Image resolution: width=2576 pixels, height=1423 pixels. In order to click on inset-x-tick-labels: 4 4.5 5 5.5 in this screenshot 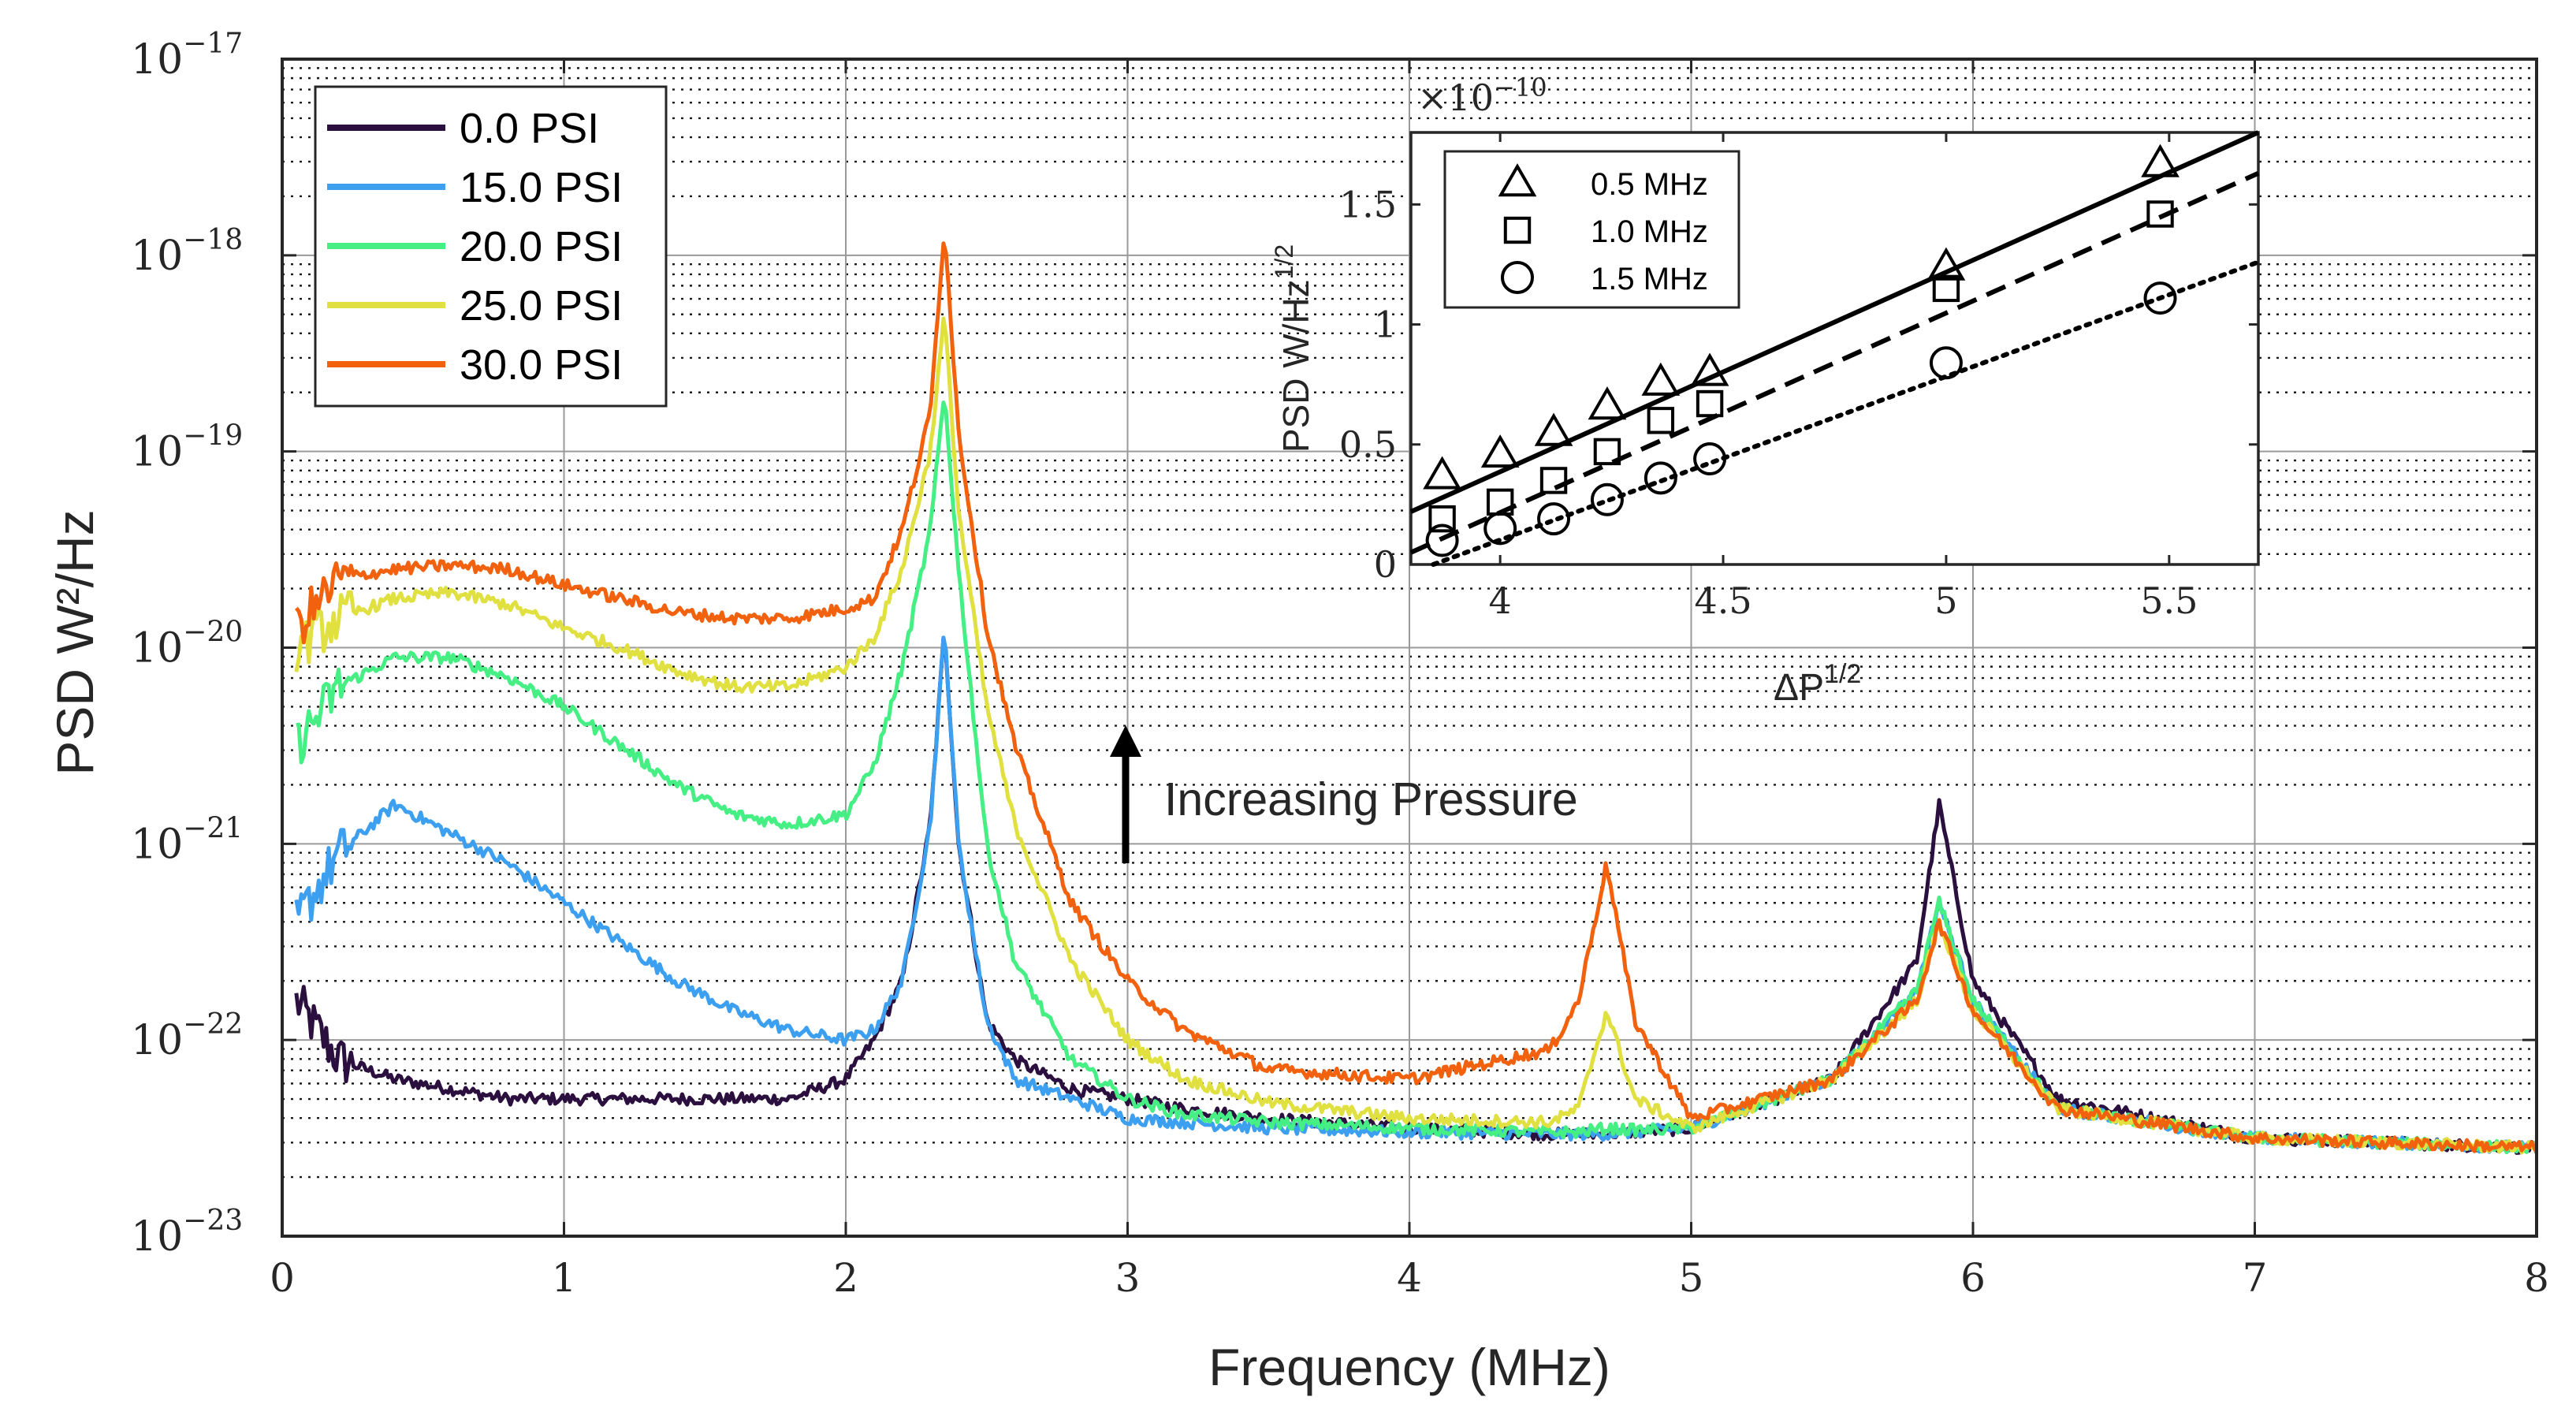, I will do `click(1843, 600)`.